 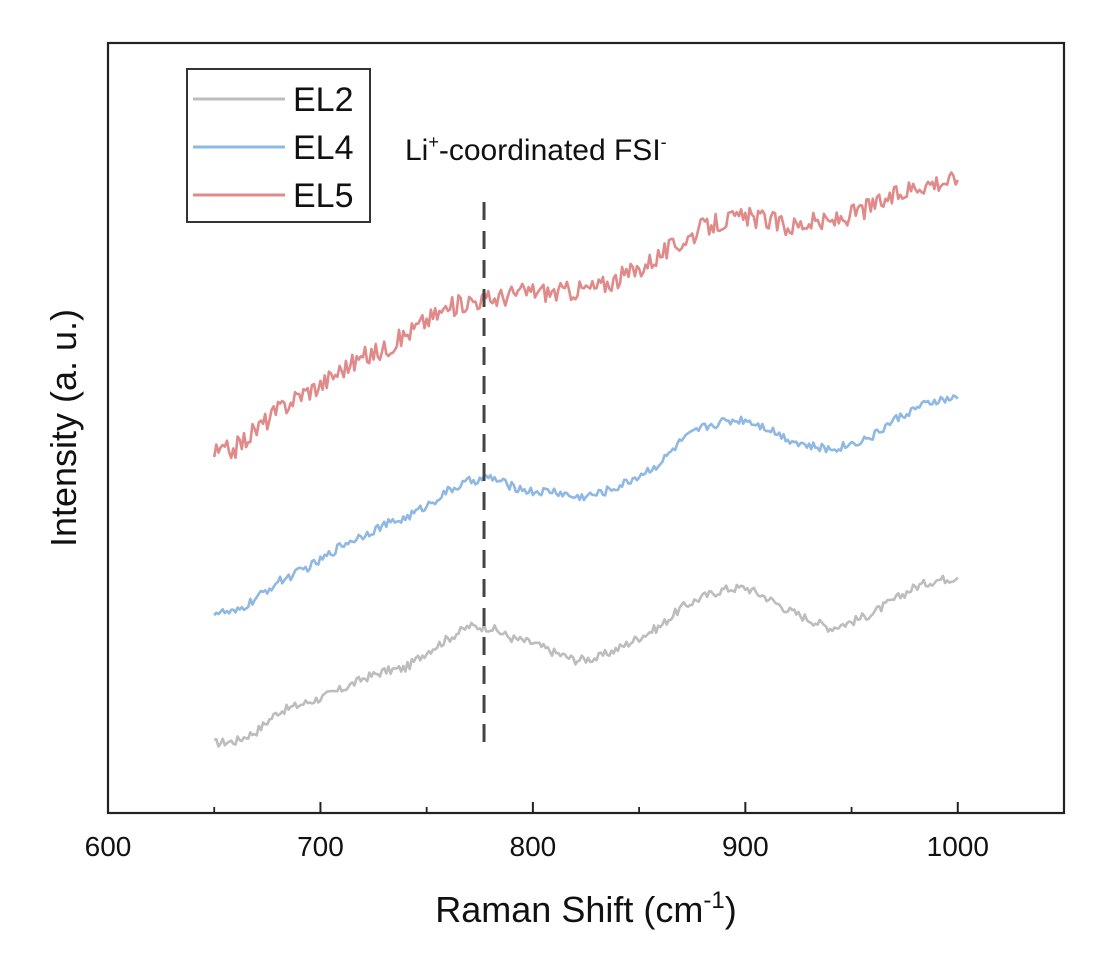 I want to click on x-tick-label: 1000, so click(x=958, y=846).